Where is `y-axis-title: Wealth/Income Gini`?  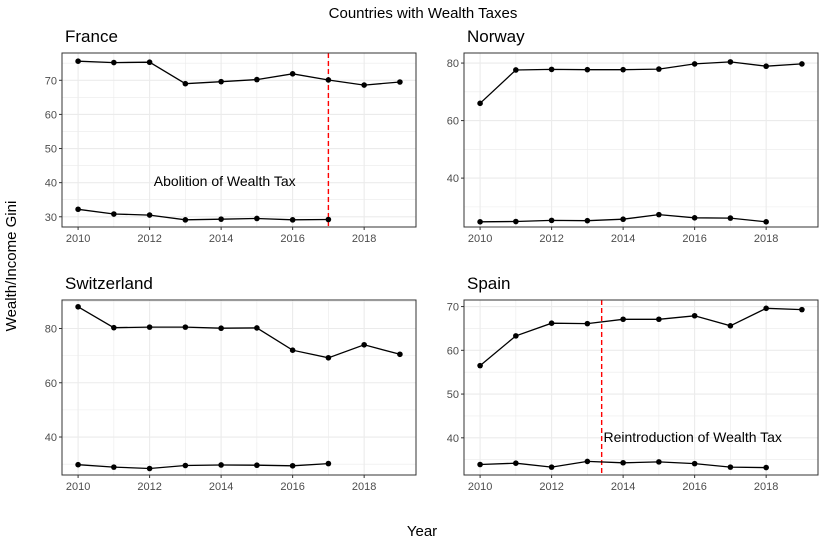
y-axis-title: Wealth/Income Gini is located at coordinates (11, 266).